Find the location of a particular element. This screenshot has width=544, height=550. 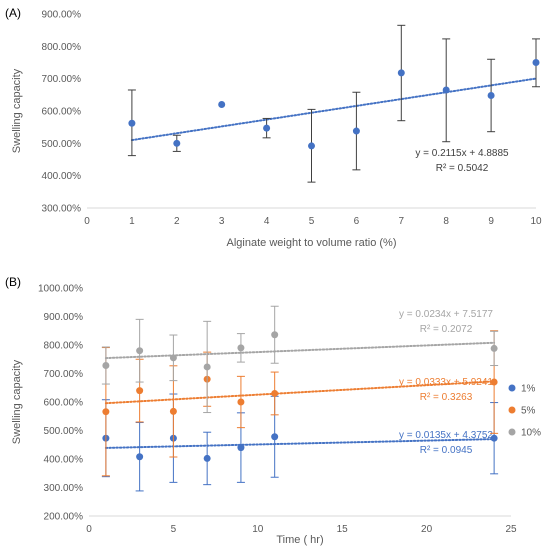

legend-label: 5% is located at coordinates (528, 411).